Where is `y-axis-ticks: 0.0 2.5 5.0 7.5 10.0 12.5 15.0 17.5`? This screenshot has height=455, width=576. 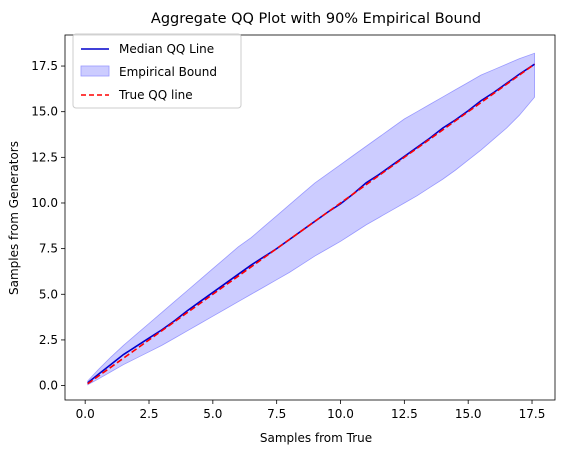
y-axis-ticks: 0.0 2.5 5.0 7.5 10.0 12.5 15.0 17.5 is located at coordinates (48, 226).